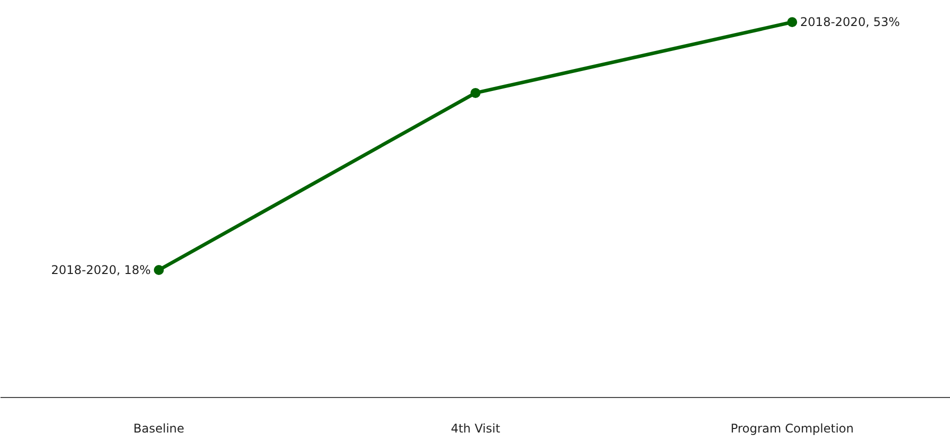 Image resolution: width=950 pixels, height=438 pixels. Describe the element at coordinates (158, 429) in the screenshot. I see `x-tick-label: Baseline` at that location.